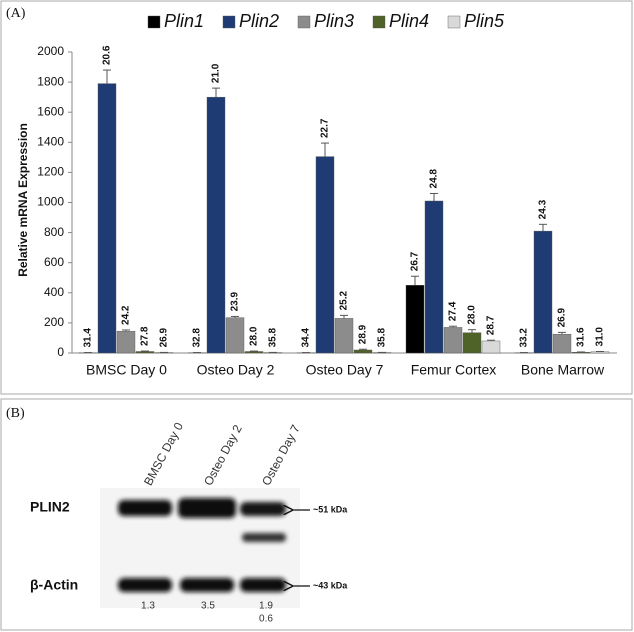 The image size is (634, 632). What do you see at coordinates (163, 454) in the screenshot?
I see `lane-label: BMSC Day 0` at bounding box center [163, 454].